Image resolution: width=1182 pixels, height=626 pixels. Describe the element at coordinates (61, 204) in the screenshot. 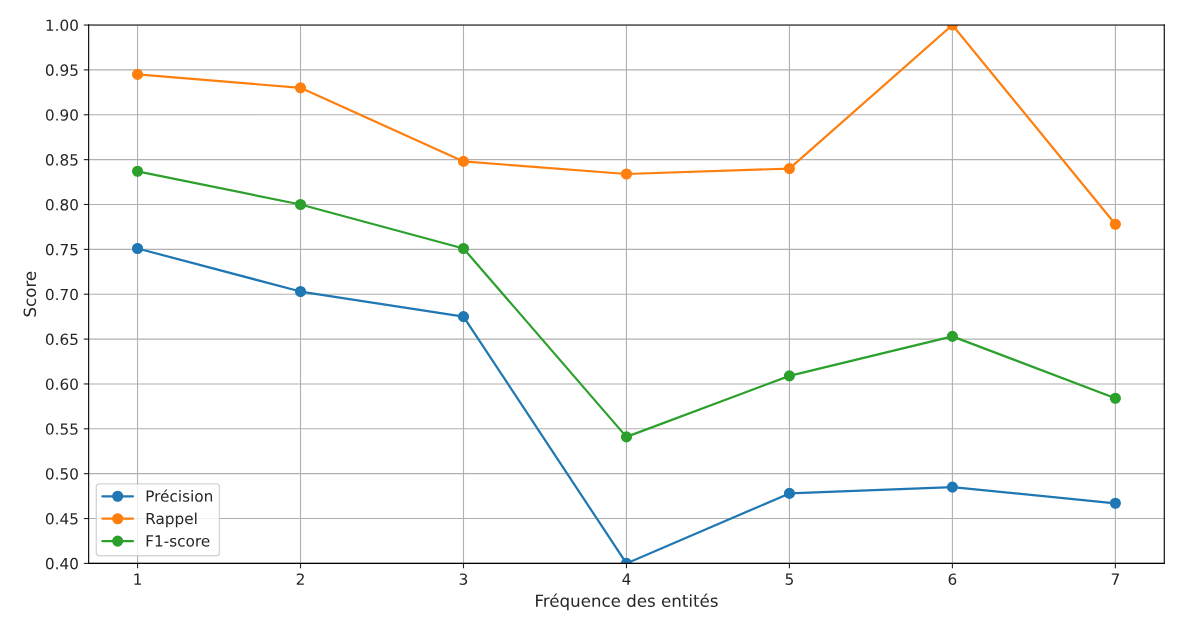

I see `y-tick-label: 0.80` at that location.